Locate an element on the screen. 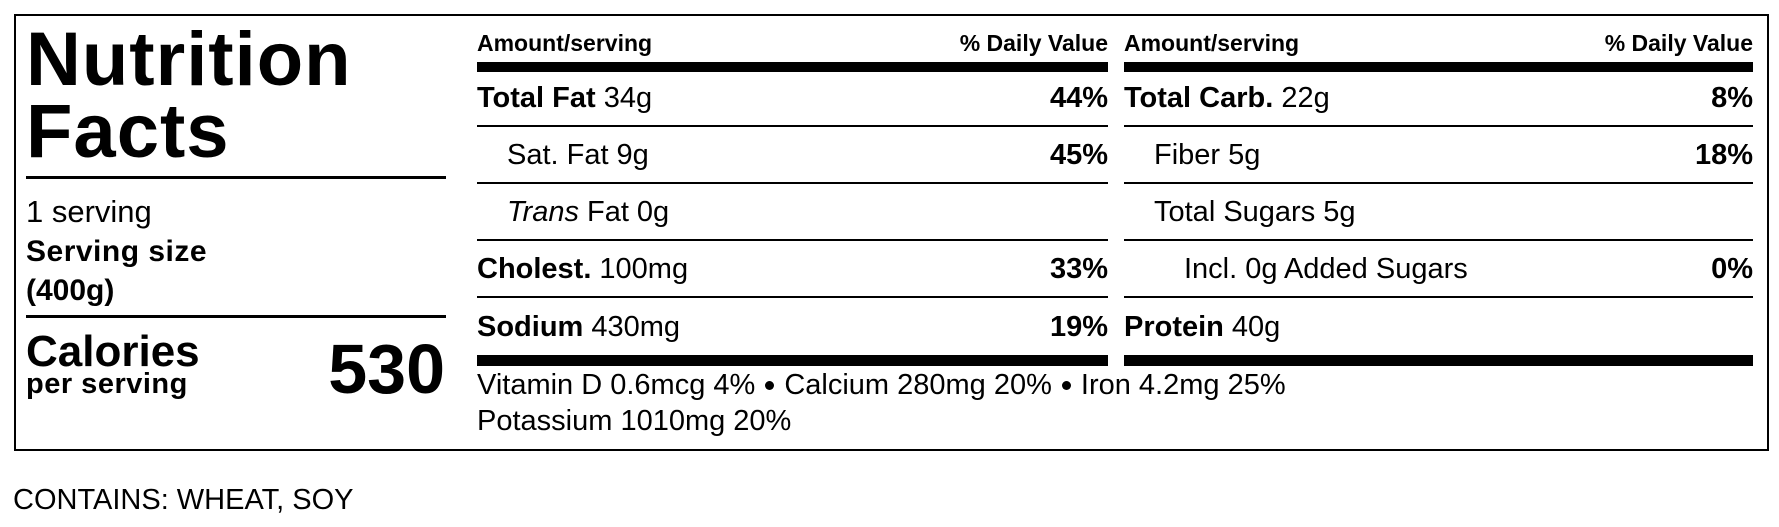  vitamin: Potassium 1010mg 20% is located at coordinates (634, 421).